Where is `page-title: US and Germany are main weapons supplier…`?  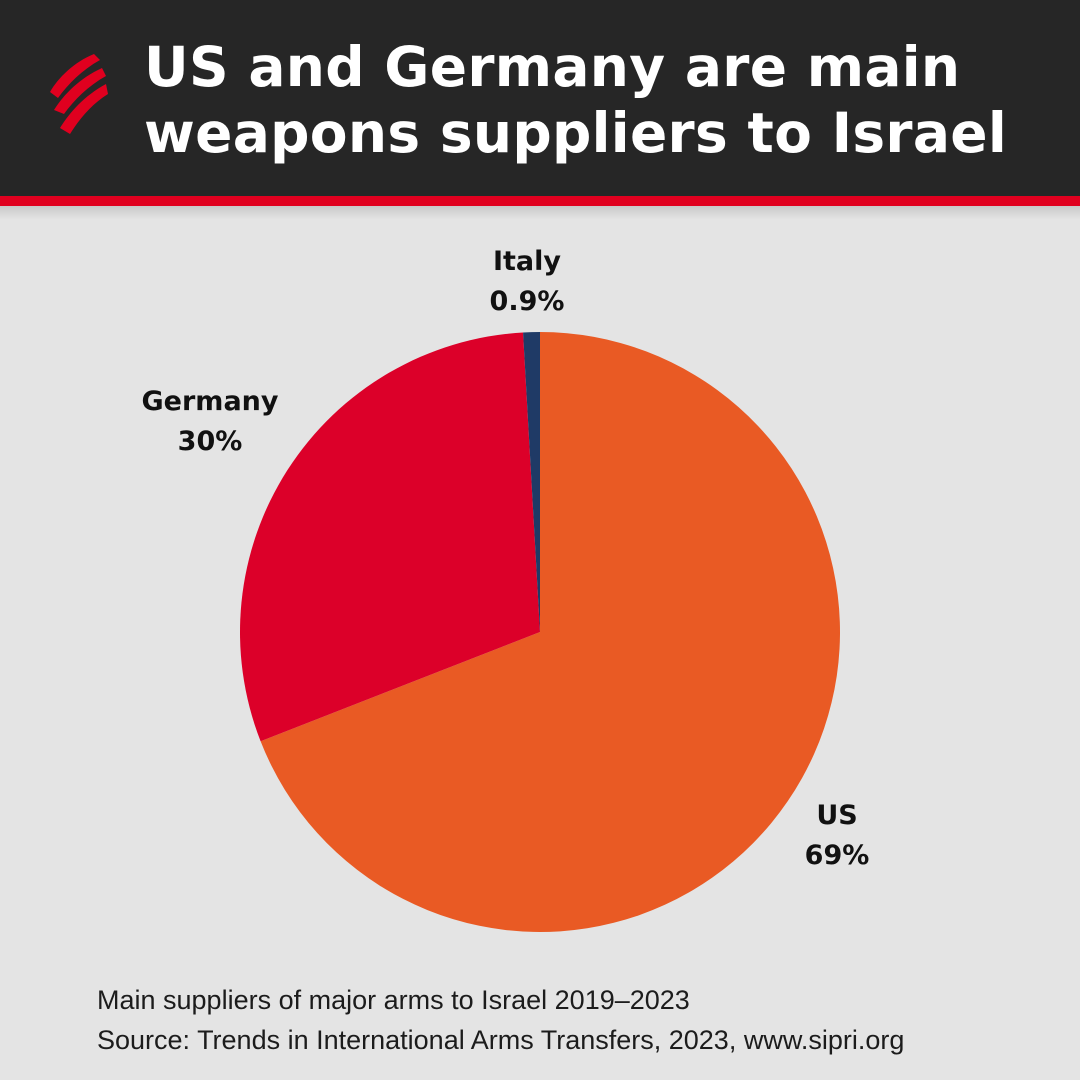 page-title: US and Germany are main weapons supplier… is located at coordinates (599, 100).